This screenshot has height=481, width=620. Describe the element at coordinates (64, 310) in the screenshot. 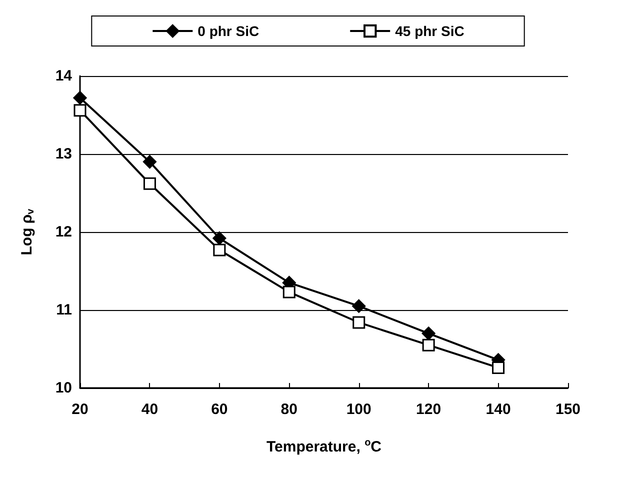

I see `y-tick-label: 11` at that location.